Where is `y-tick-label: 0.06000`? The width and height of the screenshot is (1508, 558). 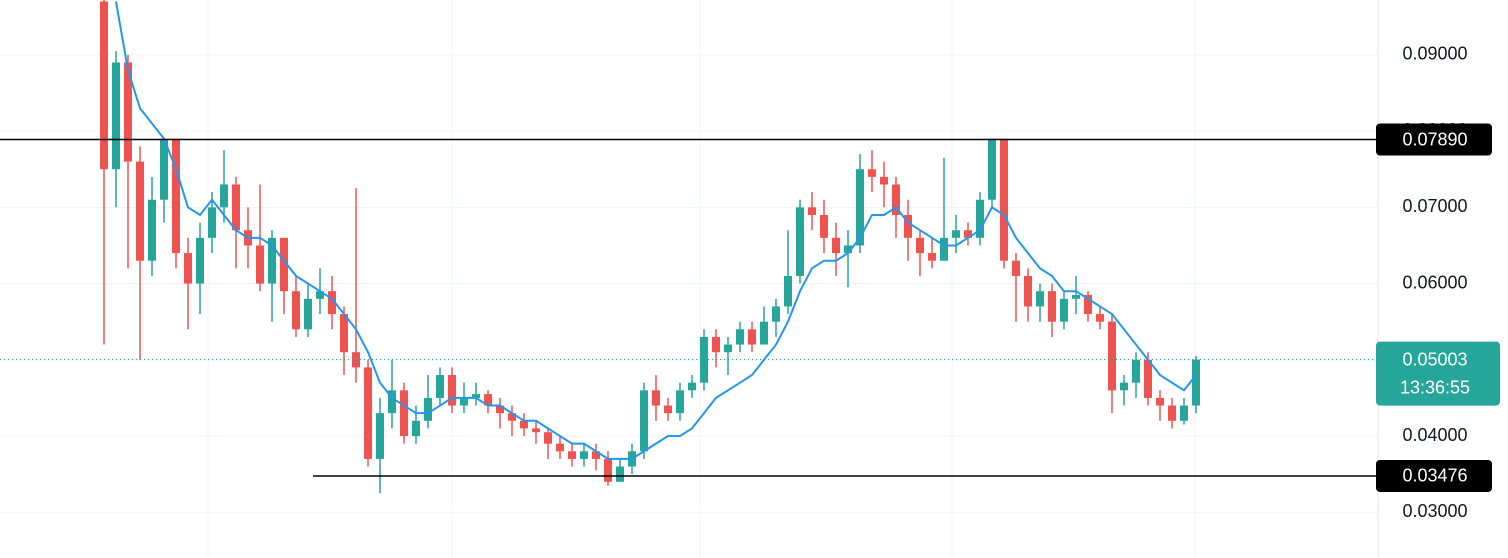 y-tick-label: 0.06000 is located at coordinates (1434, 282).